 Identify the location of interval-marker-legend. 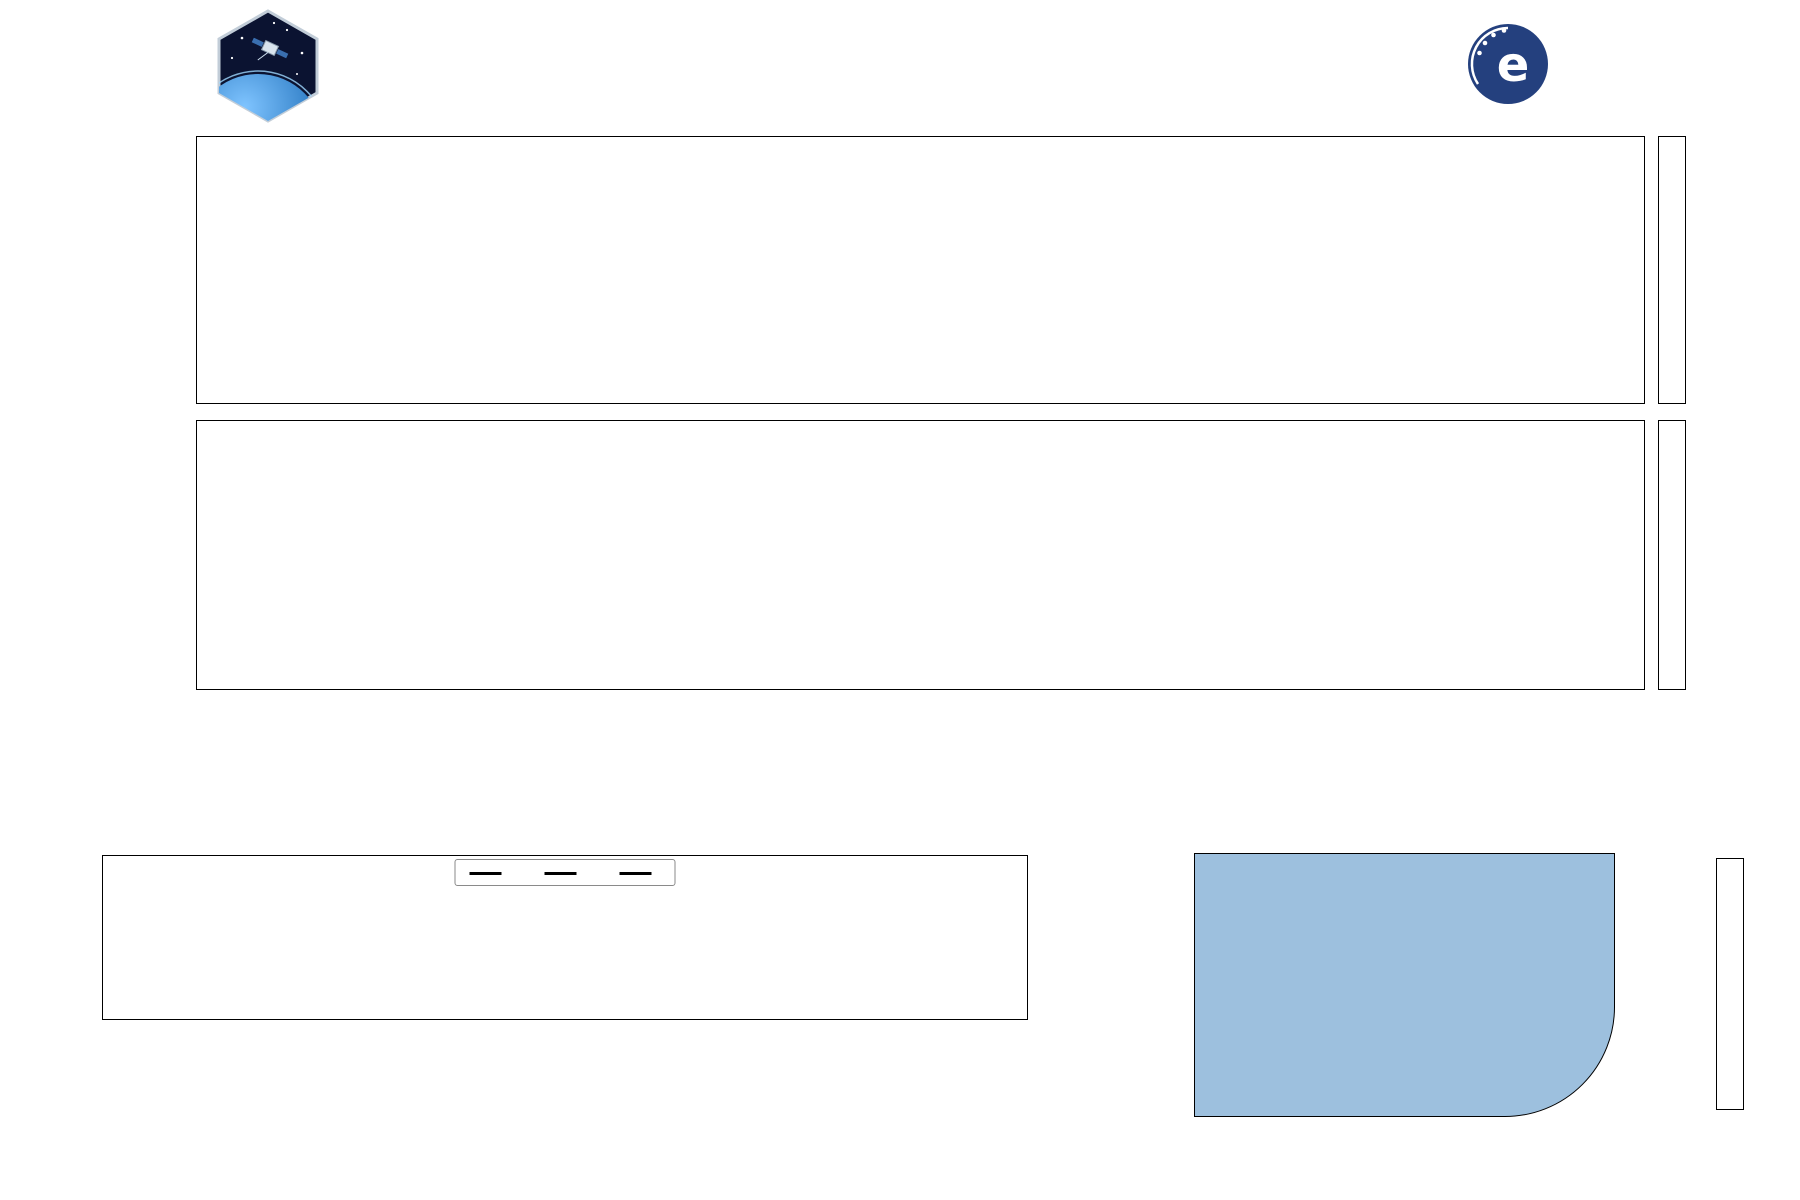
(1216, 1150).